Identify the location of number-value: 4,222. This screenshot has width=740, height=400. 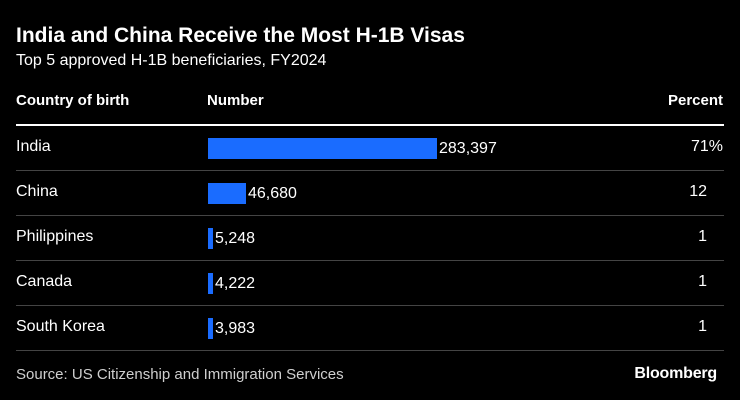
(235, 283).